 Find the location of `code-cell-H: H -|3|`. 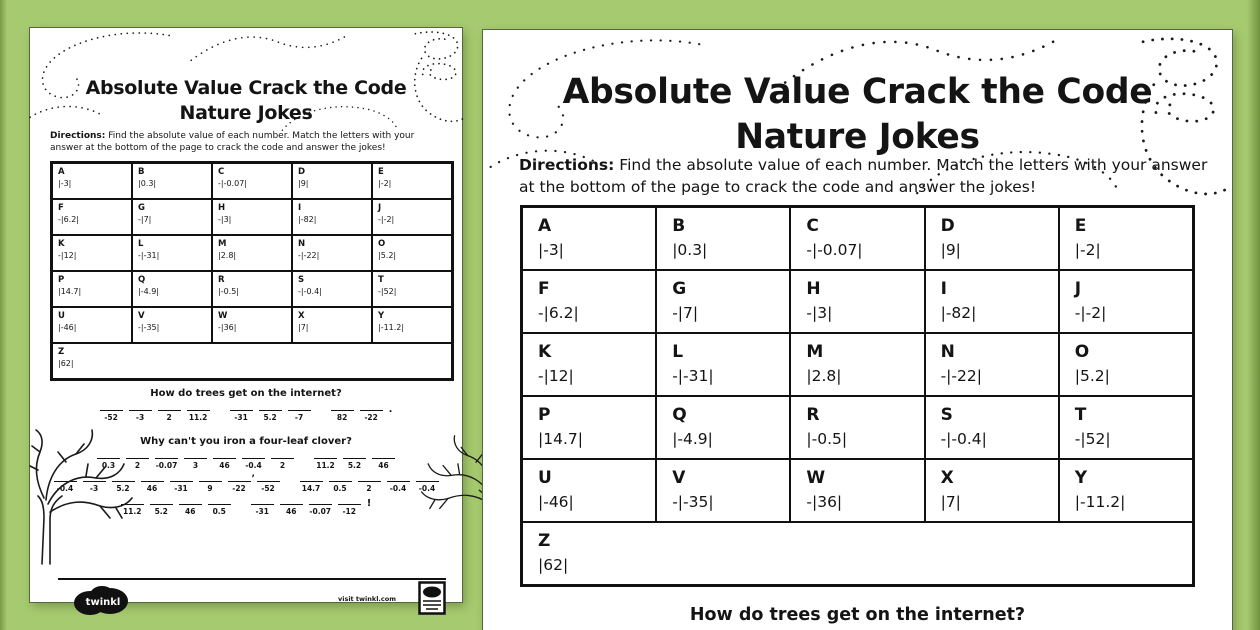

code-cell-H: H -|3| is located at coordinates (857, 301).